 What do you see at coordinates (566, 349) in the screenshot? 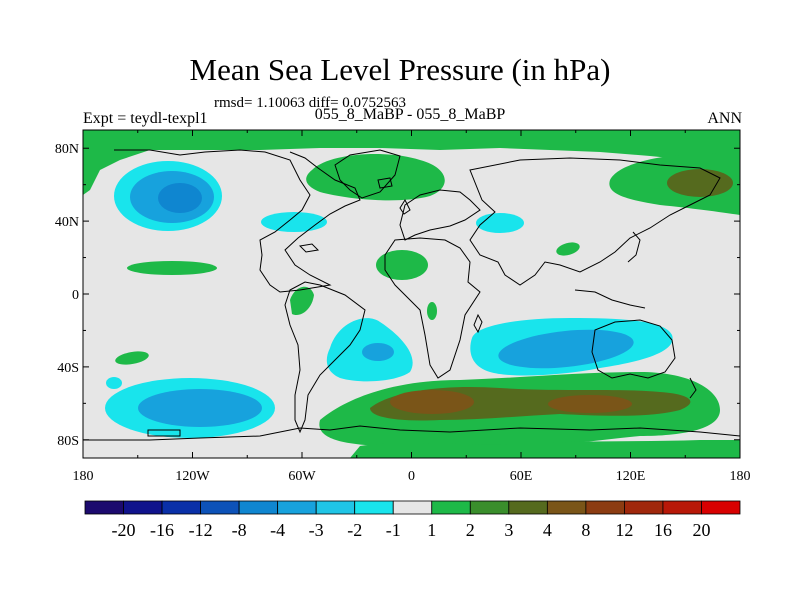
I see `south-indian-low-core` at bounding box center [566, 349].